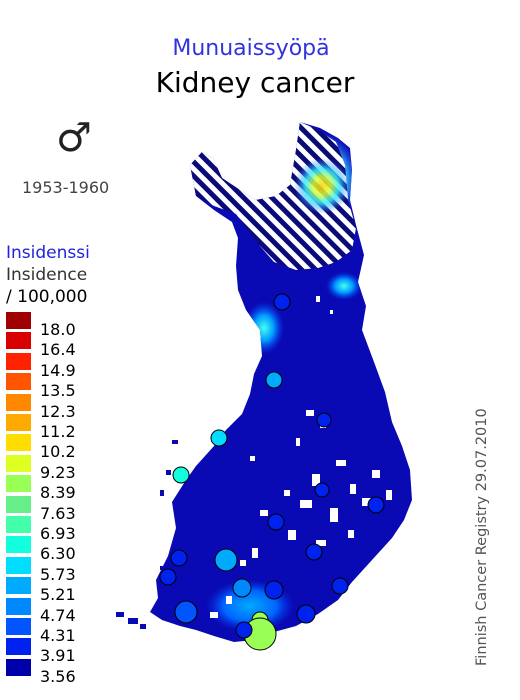 The width and height of the screenshot is (520, 700). What do you see at coordinates (58, 615) in the screenshot?
I see `legend-label: 4.74` at bounding box center [58, 615].